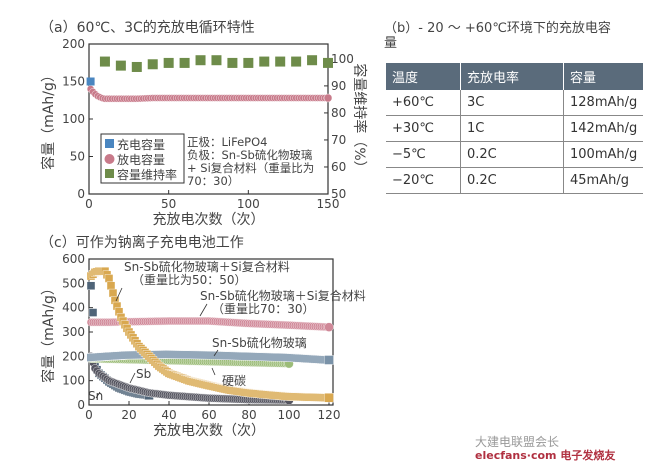 The width and height of the screenshot is (663, 463). I want to click on table-title: （b）- 20 ～ +60℃环境下的充放电容量, so click(497, 36).